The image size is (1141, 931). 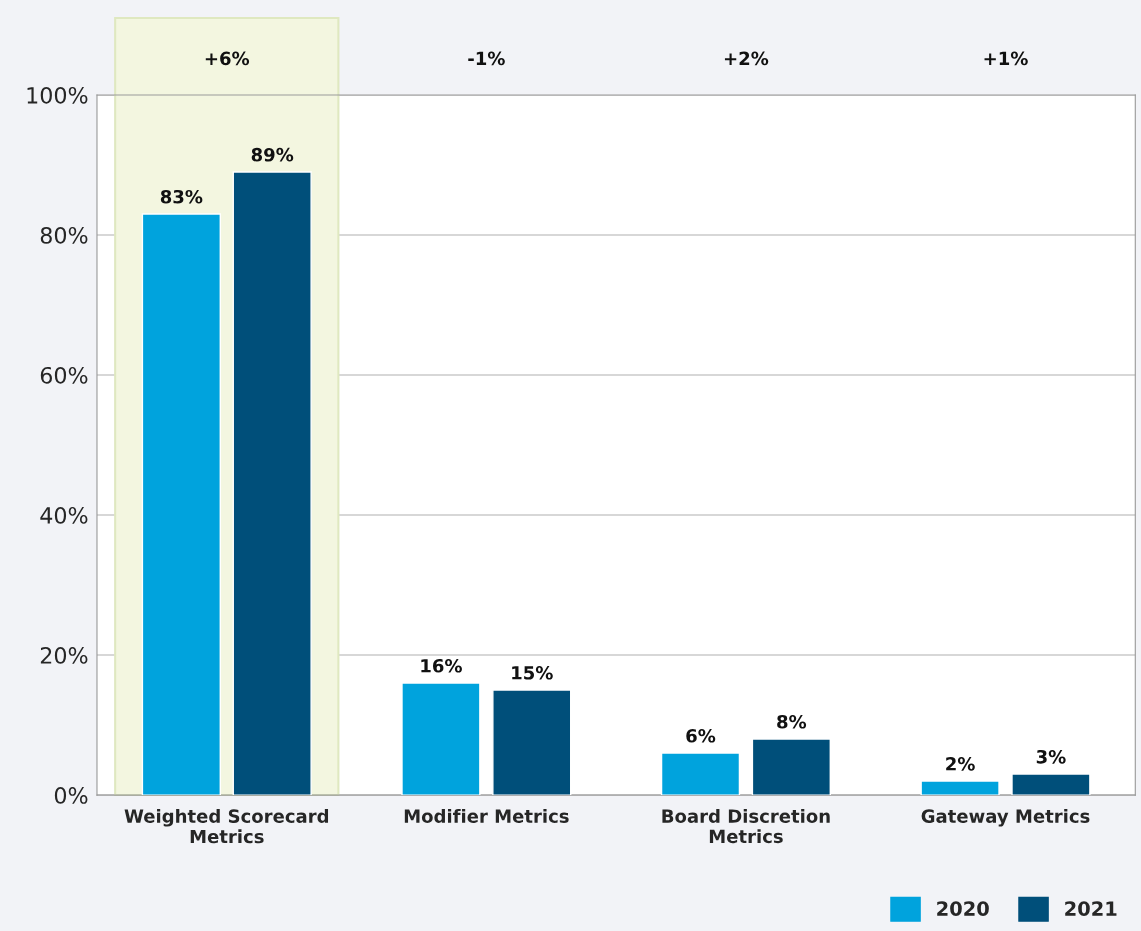 I want to click on data-label: 6%, so click(x=701, y=735).